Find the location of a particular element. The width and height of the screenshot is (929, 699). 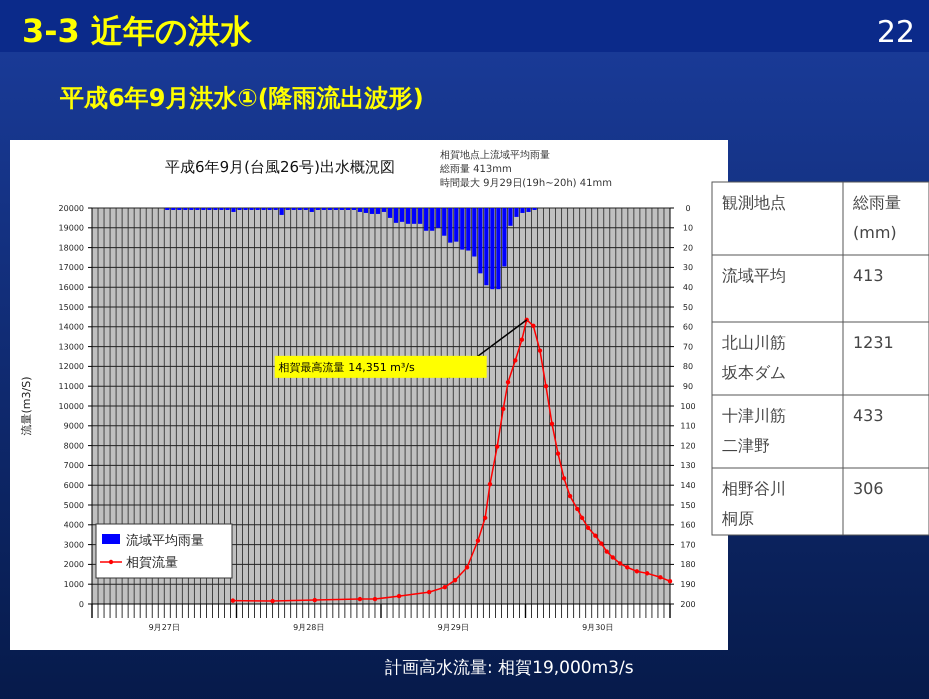

y-tick-label: 16000 is located at coordinates (71, 287).